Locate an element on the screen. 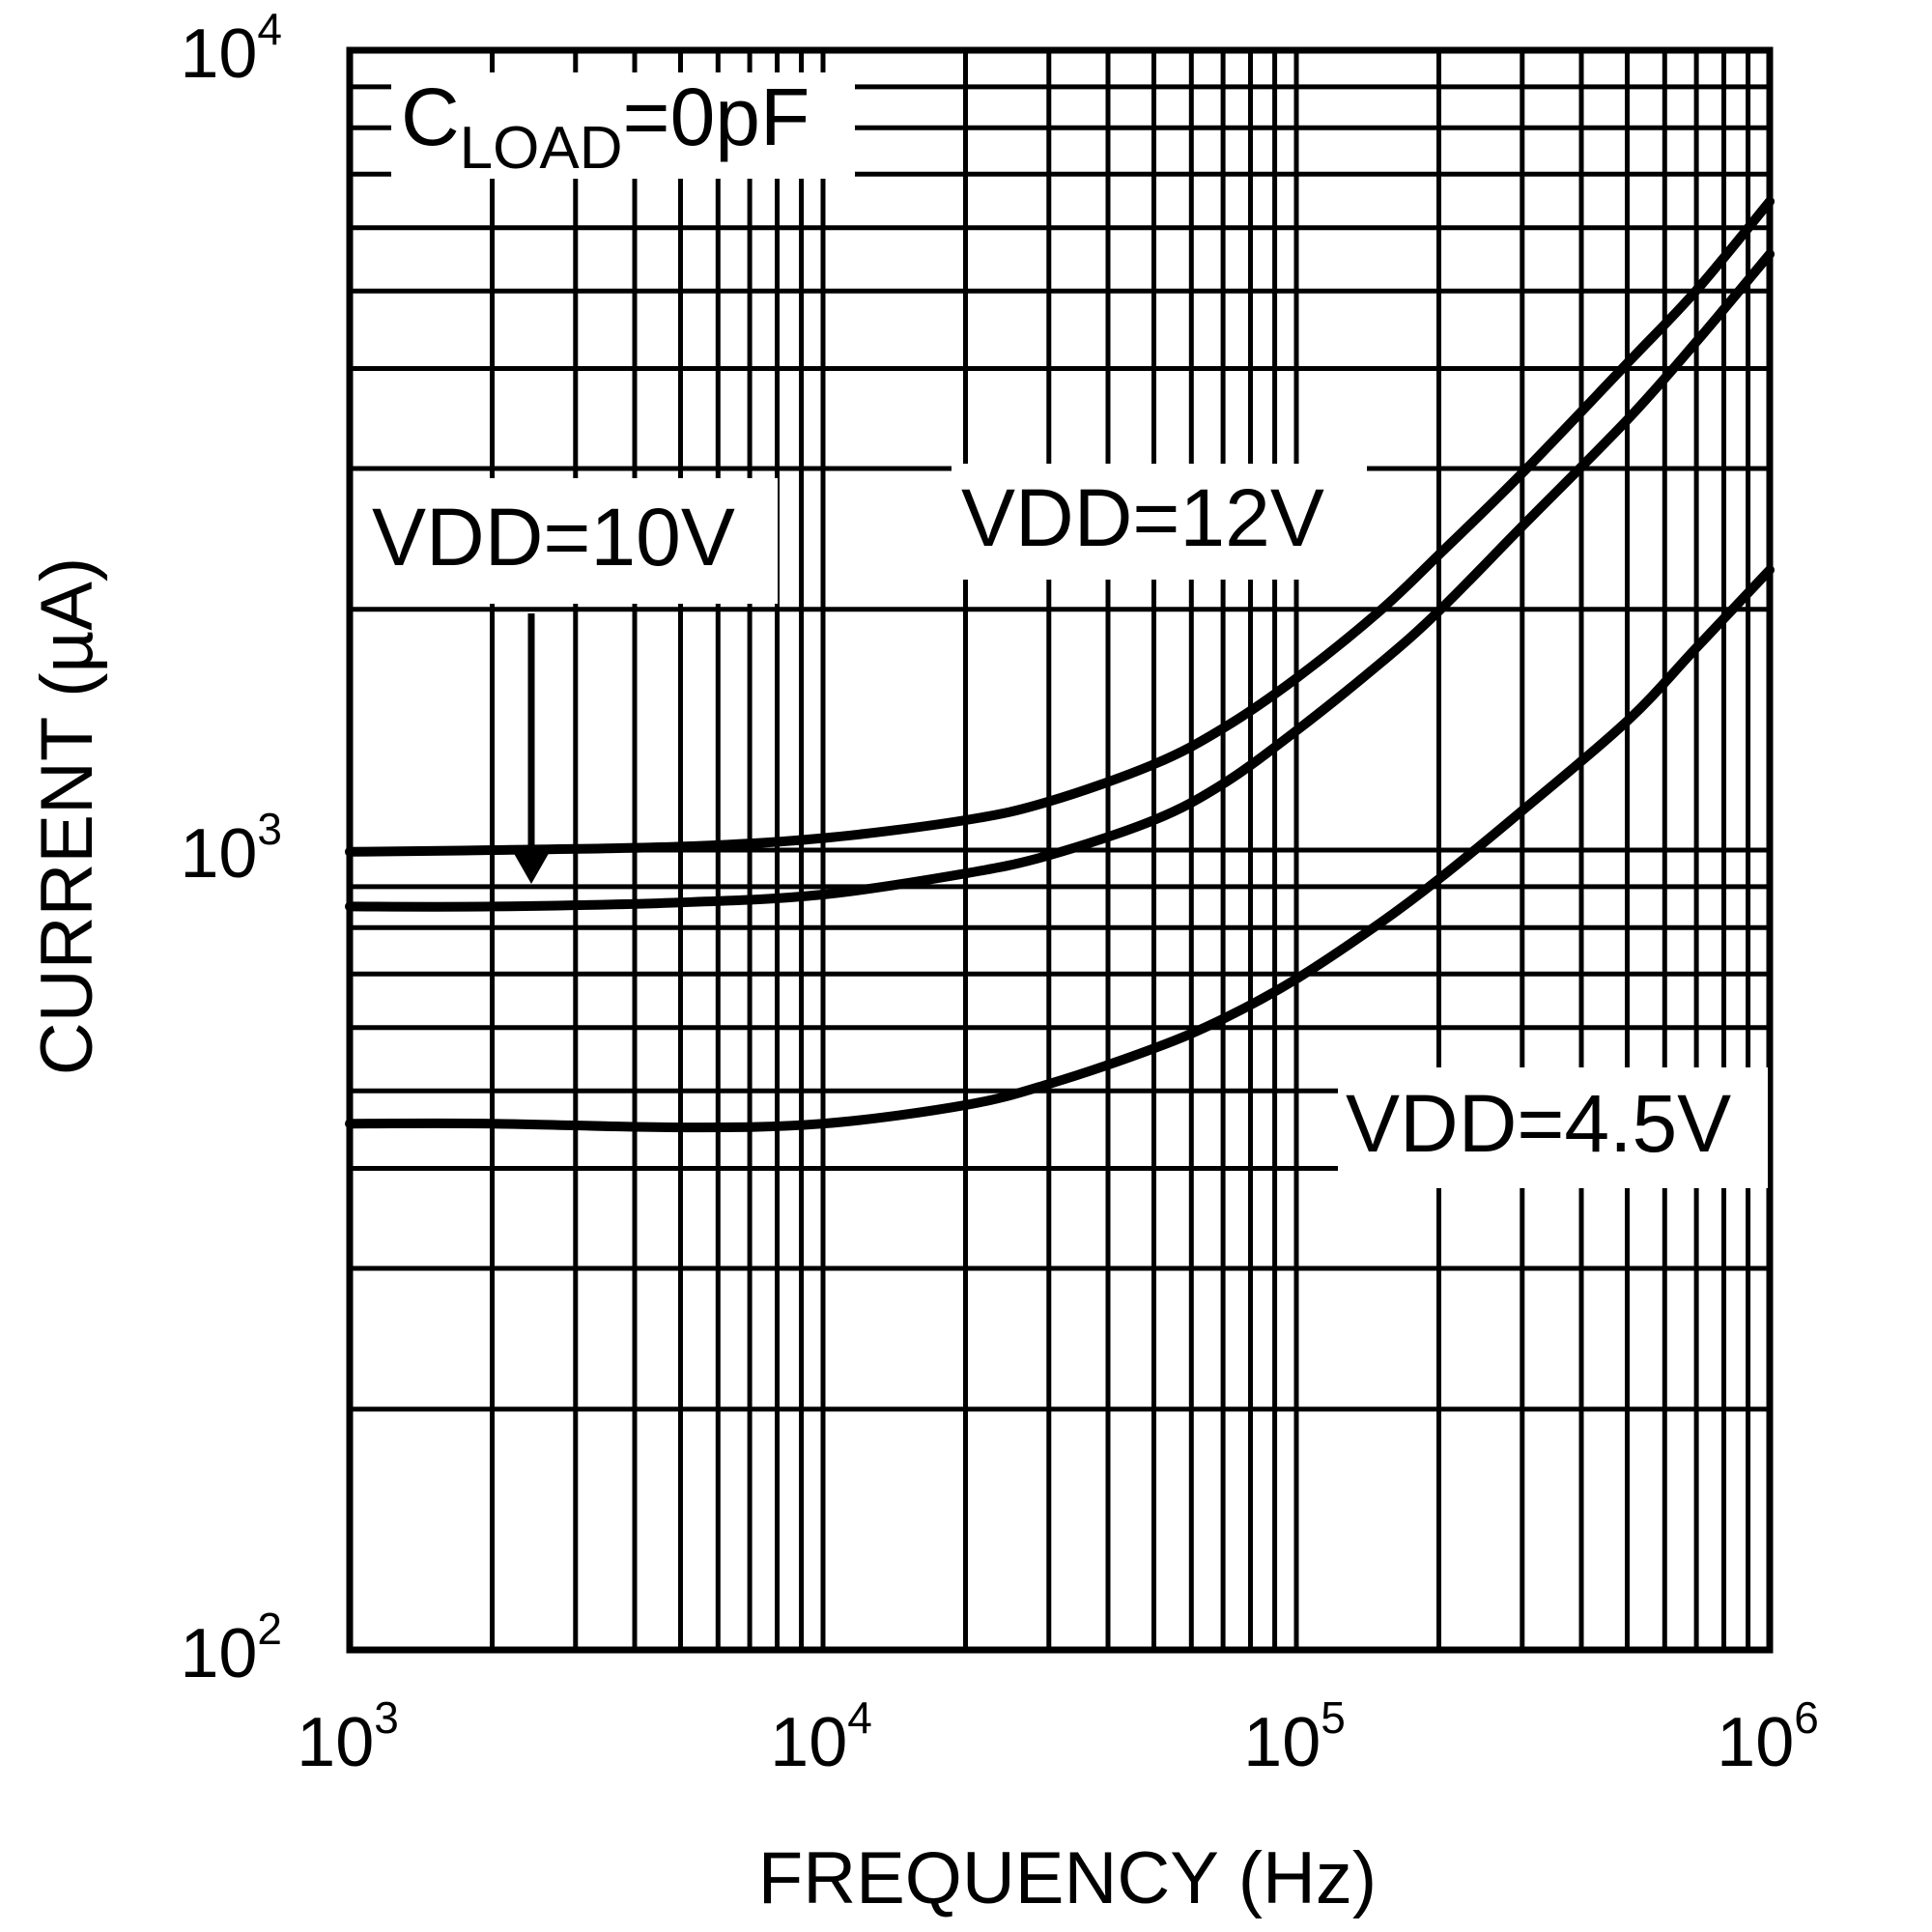  vdd10-pointer-arrow is located at coordinates (531, 867).